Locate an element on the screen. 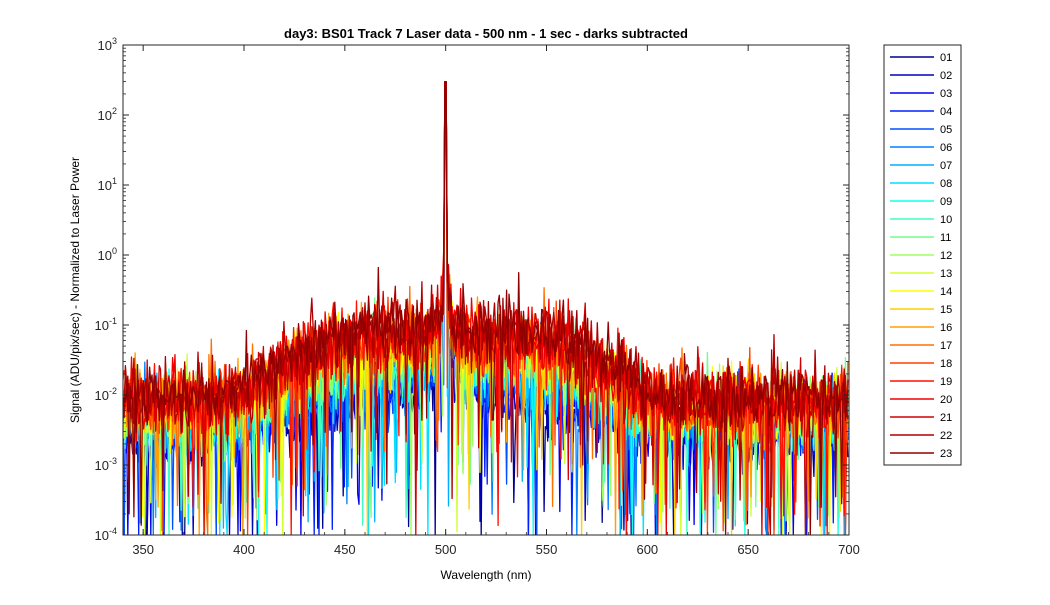 This screenshot has height=605, width=1050. legend-label-21: 21 is located at coordinates (946, 418).